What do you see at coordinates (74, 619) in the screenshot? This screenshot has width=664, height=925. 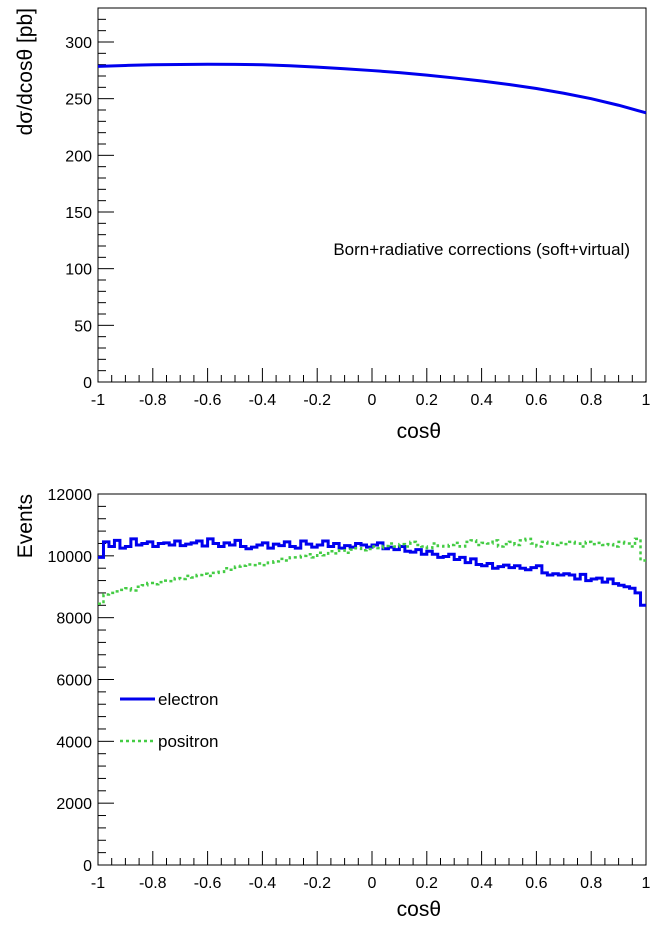 I see `y-tick-label: 8000` at bounding box center [74, 619].